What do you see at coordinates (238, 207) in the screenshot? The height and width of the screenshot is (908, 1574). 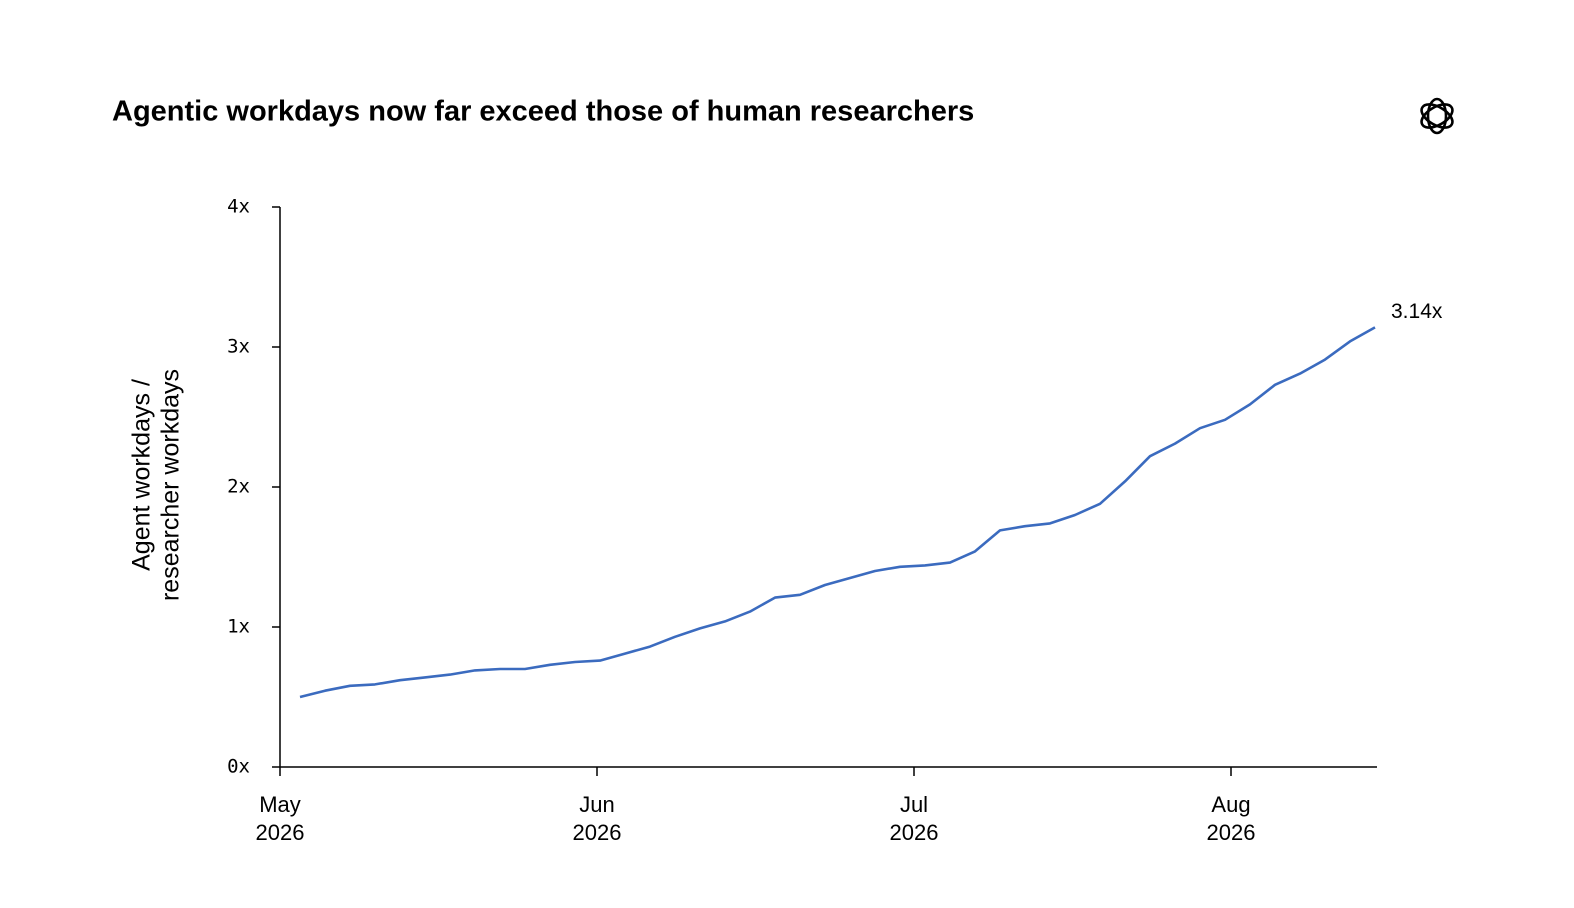 I see `y-tick-label: 4x` at bounding box center [238, 207].